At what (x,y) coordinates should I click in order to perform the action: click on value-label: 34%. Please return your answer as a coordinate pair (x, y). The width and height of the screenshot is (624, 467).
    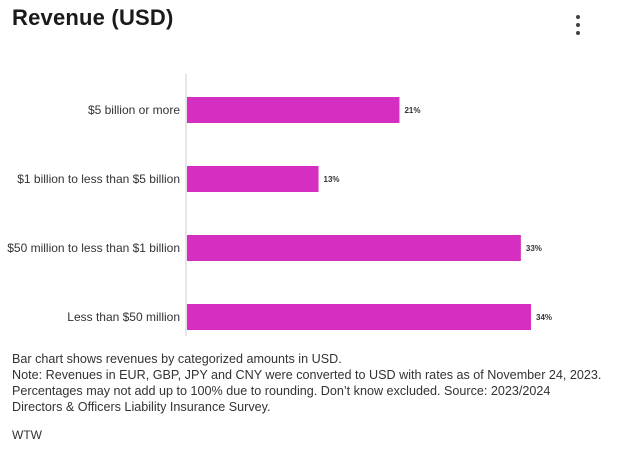
    Looking at the image, I should click on (544, 317).